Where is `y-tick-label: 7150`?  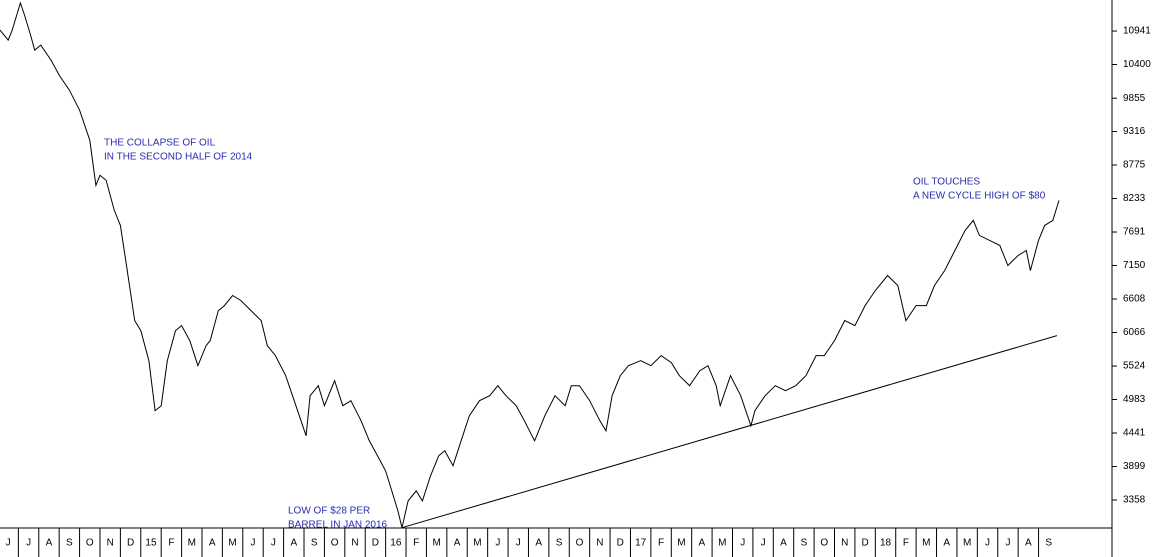
y-tick-label: 7150 is located at coordinates (1134, 265).